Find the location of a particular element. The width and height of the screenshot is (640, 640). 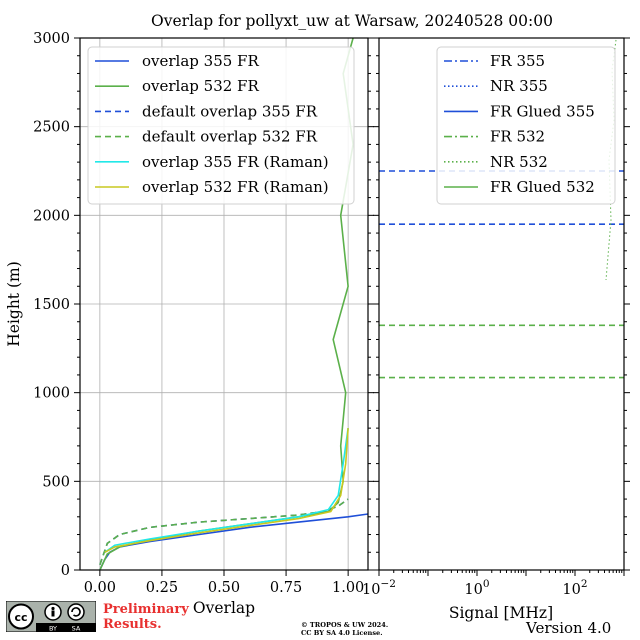

right-legend-label-0: FR 355 is located at coordinates (517, 61).